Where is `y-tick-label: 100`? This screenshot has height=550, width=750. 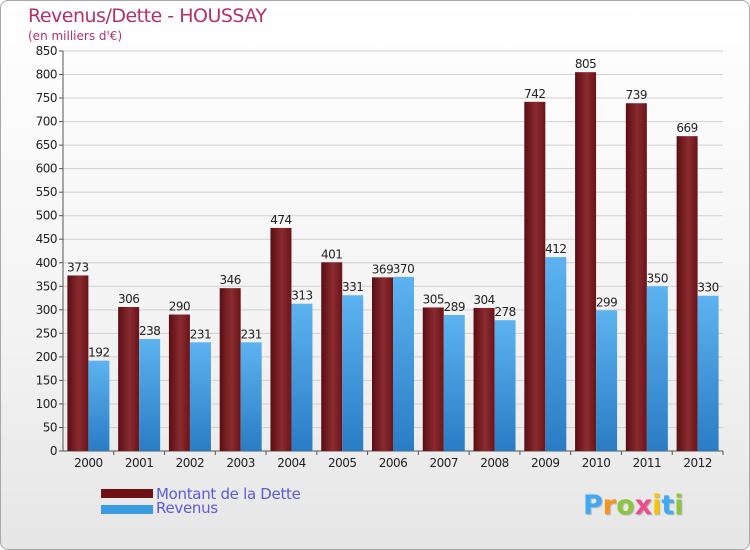
y-tick-label: 100 is located at coordinates (46, 404).